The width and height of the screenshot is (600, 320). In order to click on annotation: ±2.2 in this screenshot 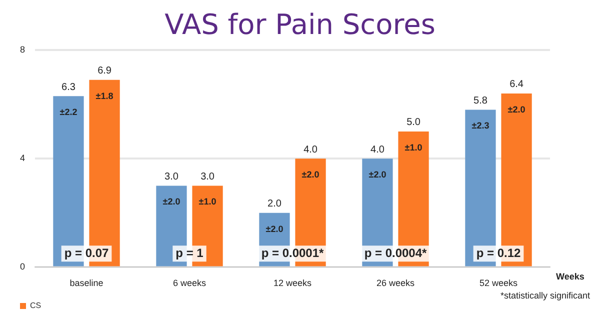, I will do `click(69, 112)`.